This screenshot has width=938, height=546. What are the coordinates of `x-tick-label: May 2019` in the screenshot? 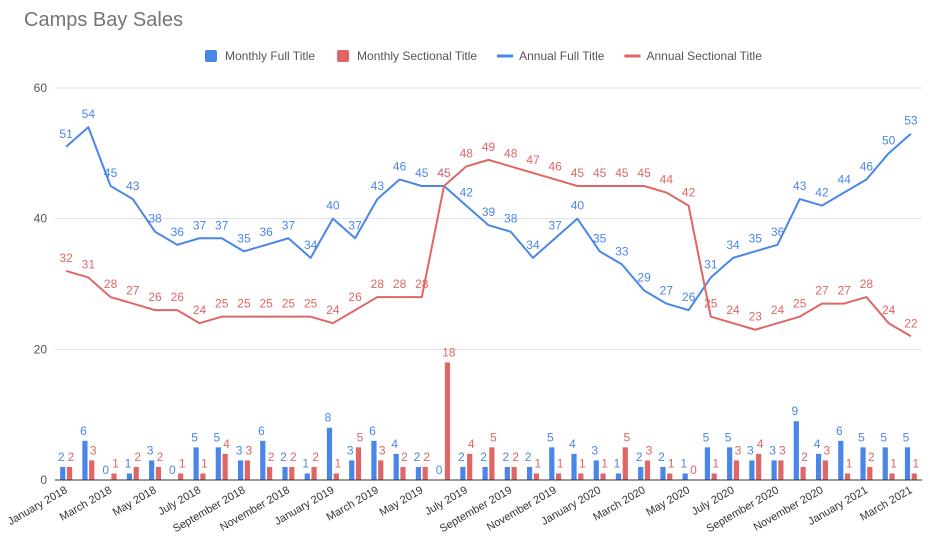 It's located at (401, 501).